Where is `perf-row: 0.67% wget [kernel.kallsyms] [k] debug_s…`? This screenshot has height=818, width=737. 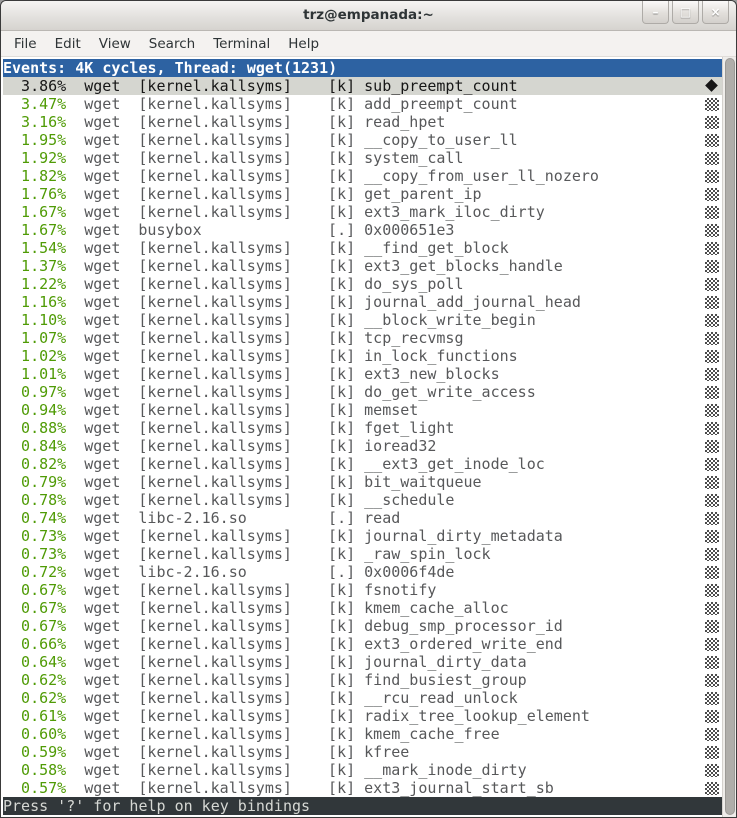
perf-row: 0.67% wget [kernel.kallsyms] [k] debug_s… is located at coordinates (362, 626).